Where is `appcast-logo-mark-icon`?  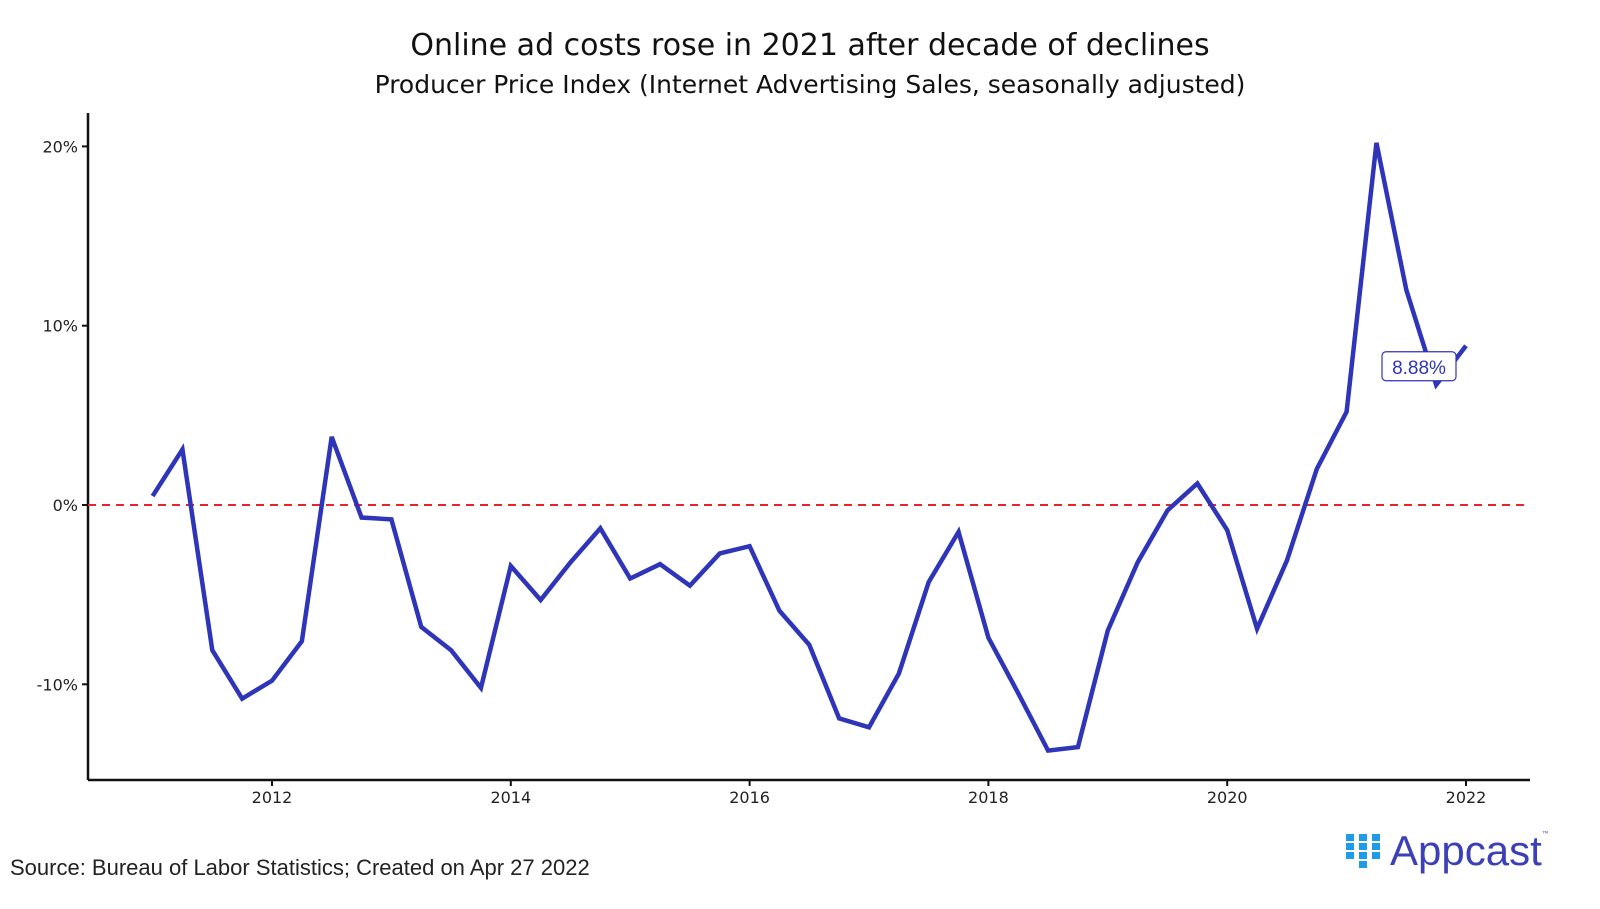 appcast-logo-mark-icon is located at coordinates (1363, 851).